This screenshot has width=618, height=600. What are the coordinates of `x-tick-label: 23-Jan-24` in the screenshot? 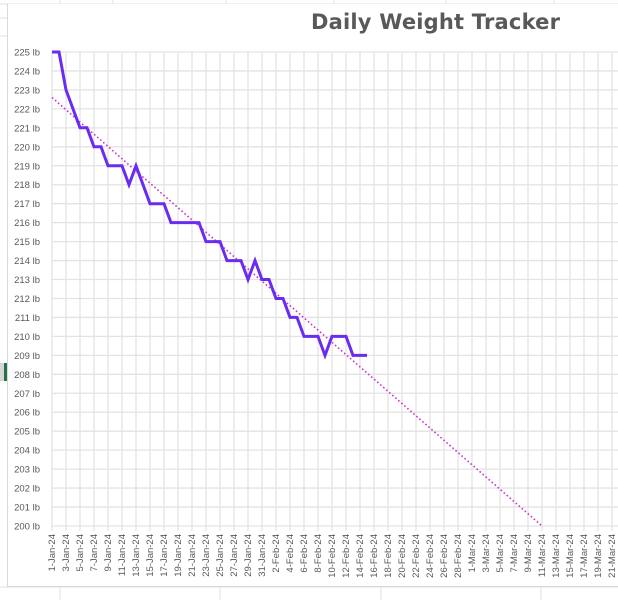 It's located at (206, 555).